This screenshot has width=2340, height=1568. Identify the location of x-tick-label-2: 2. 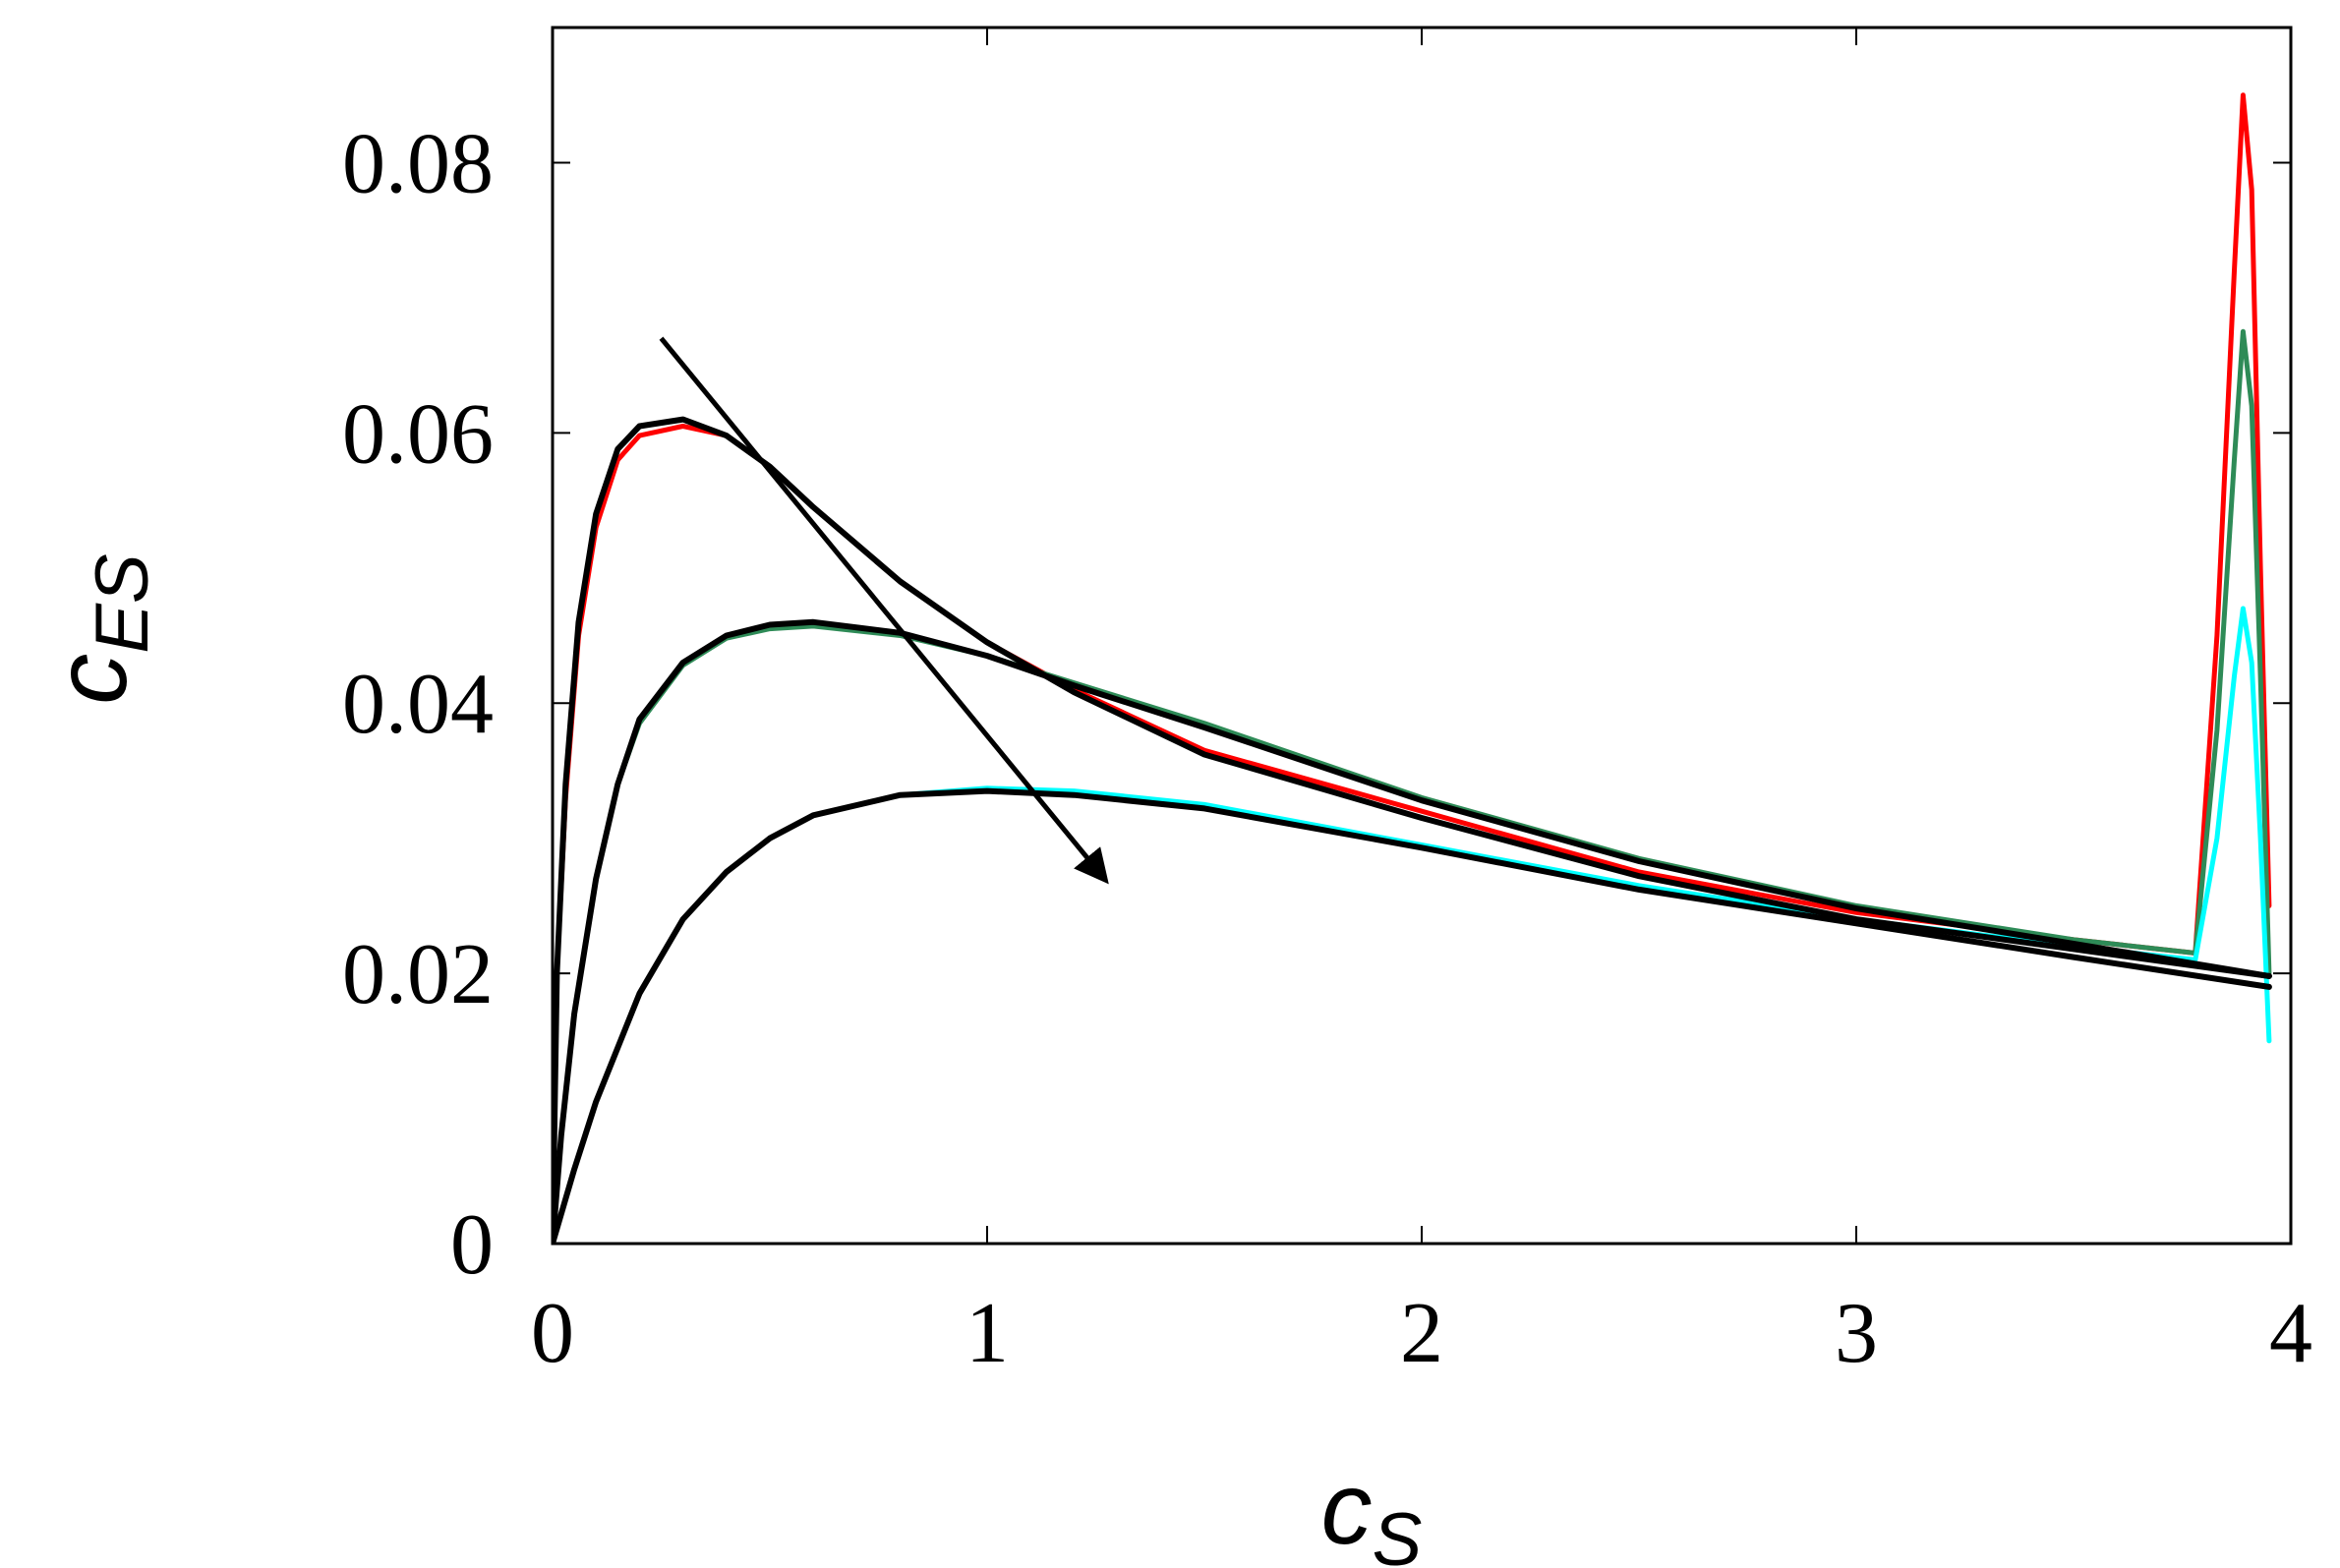
(1421, 1333).